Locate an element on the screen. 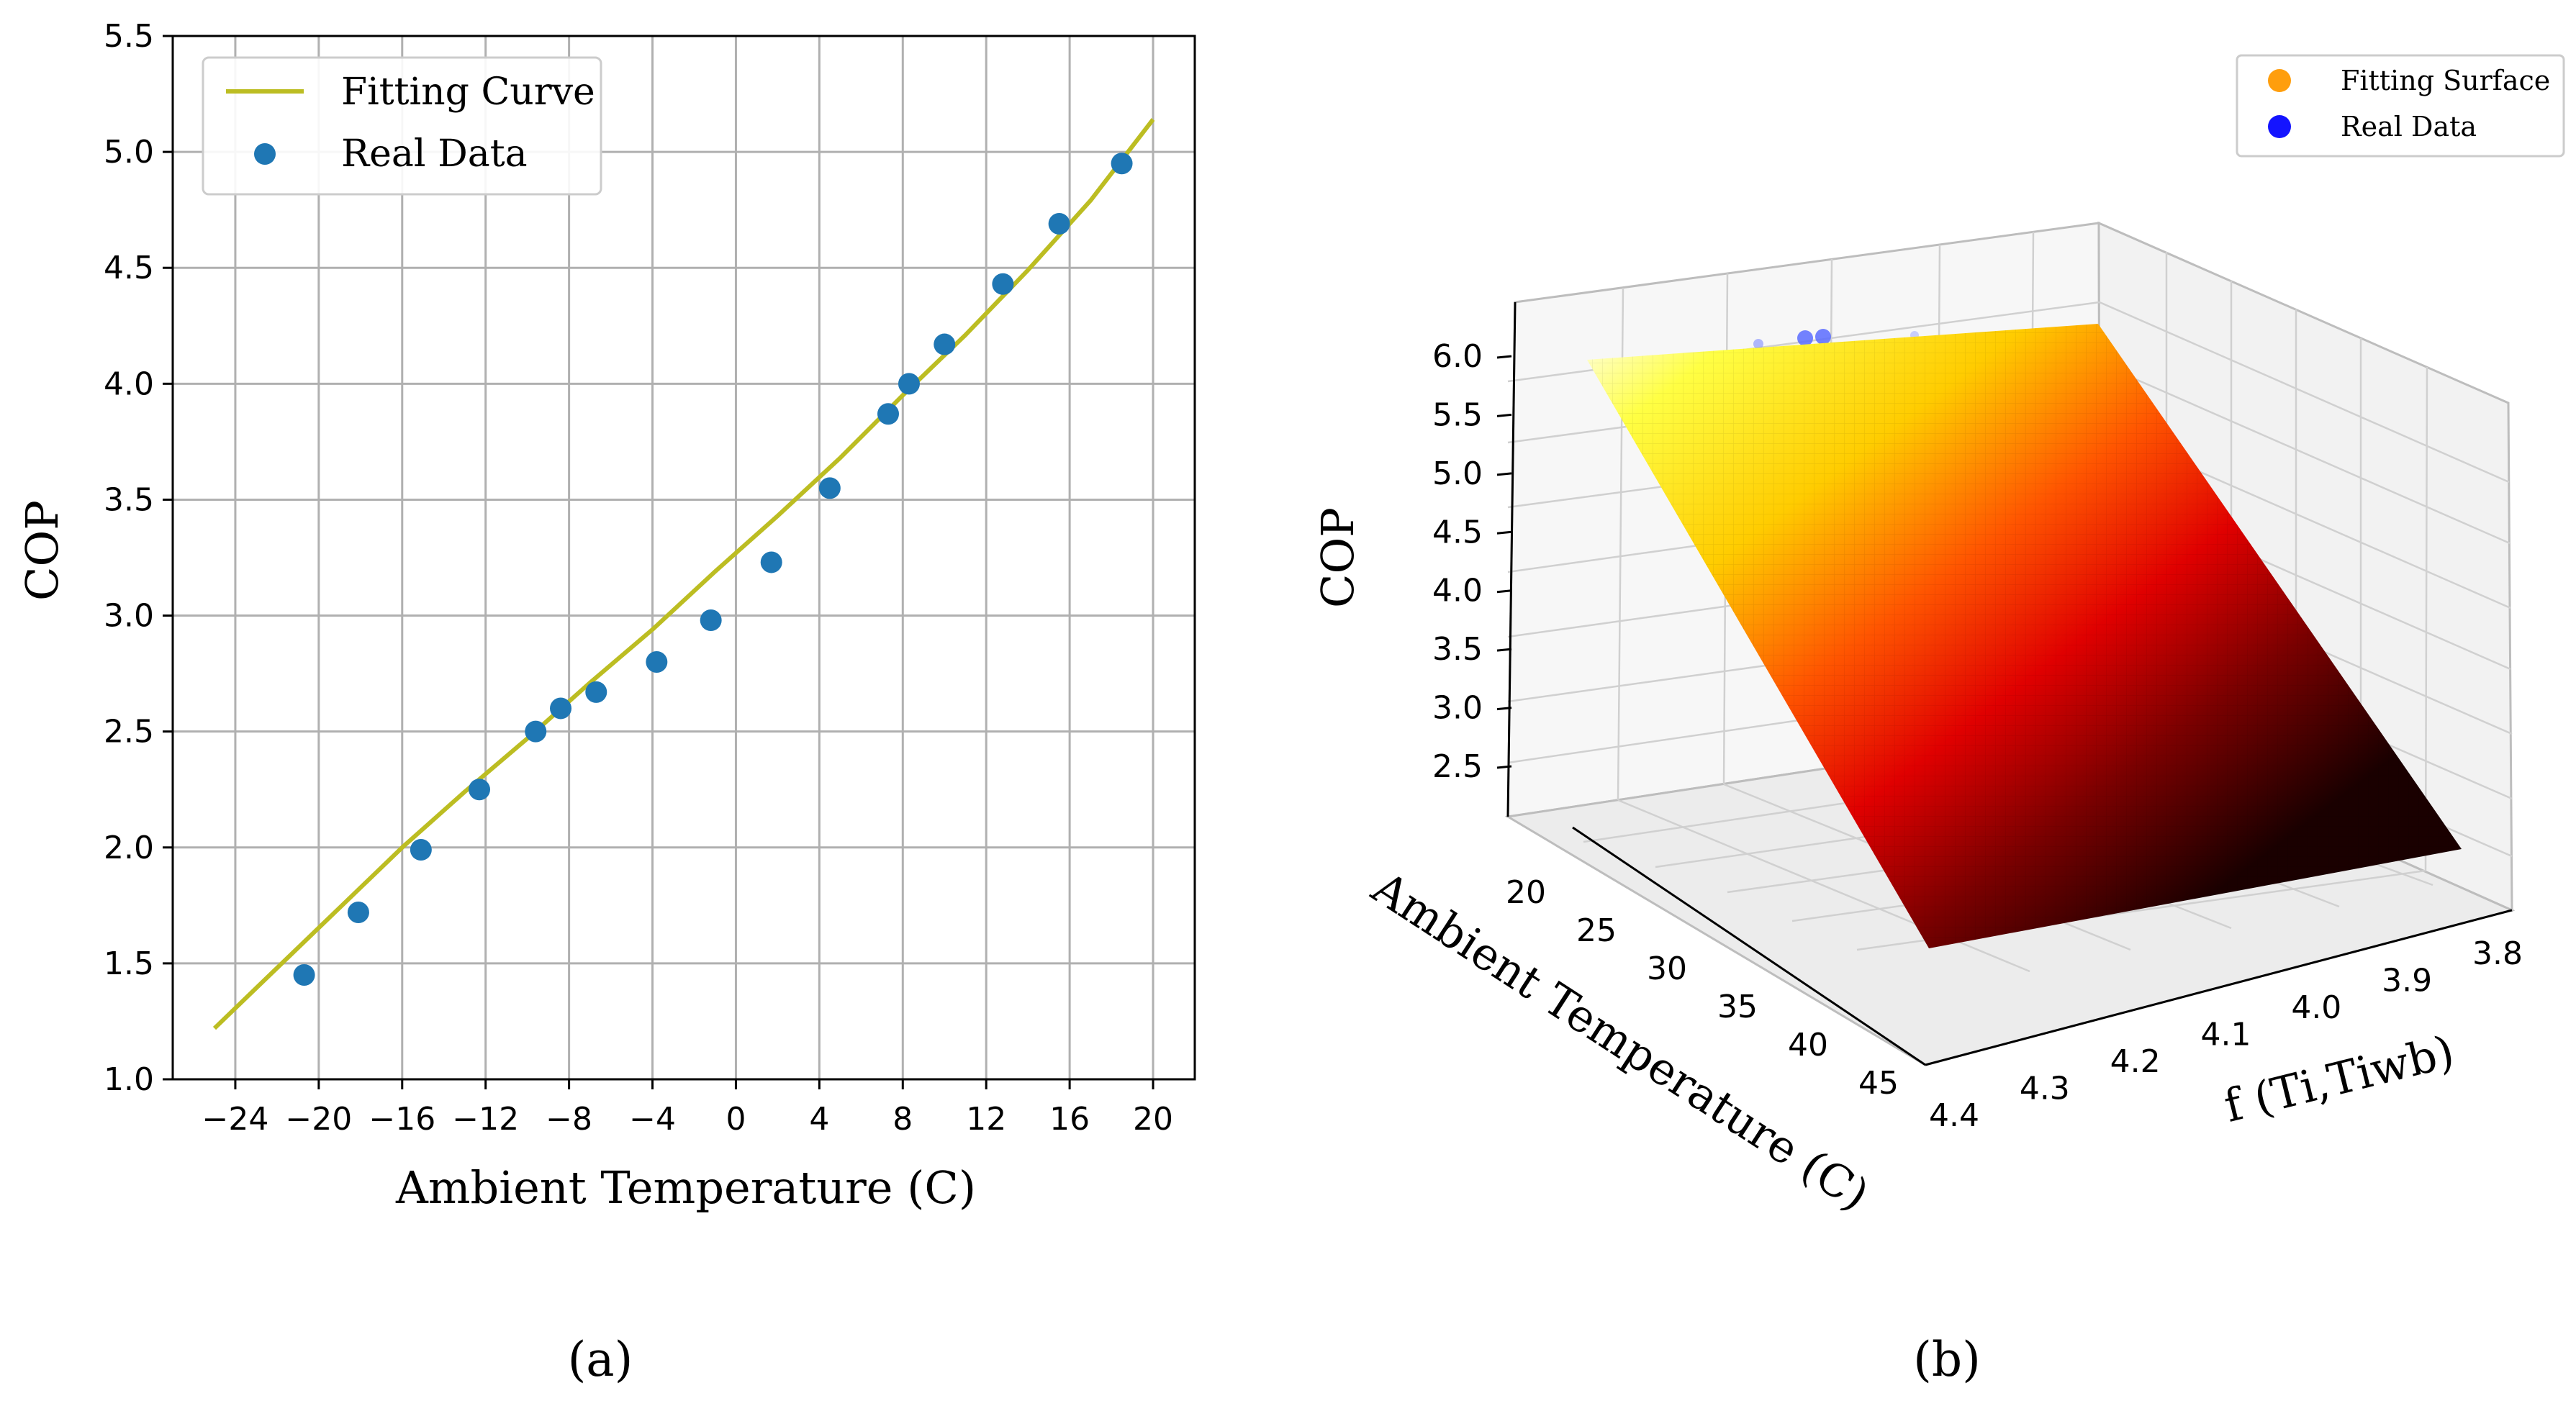  z-tick-label: 5.5 is located at coordinates (1457, 415).